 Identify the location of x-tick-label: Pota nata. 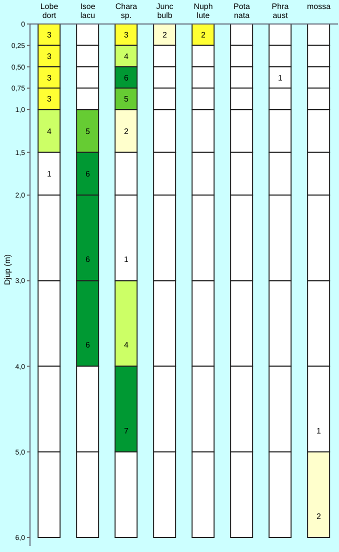
(242, 11).